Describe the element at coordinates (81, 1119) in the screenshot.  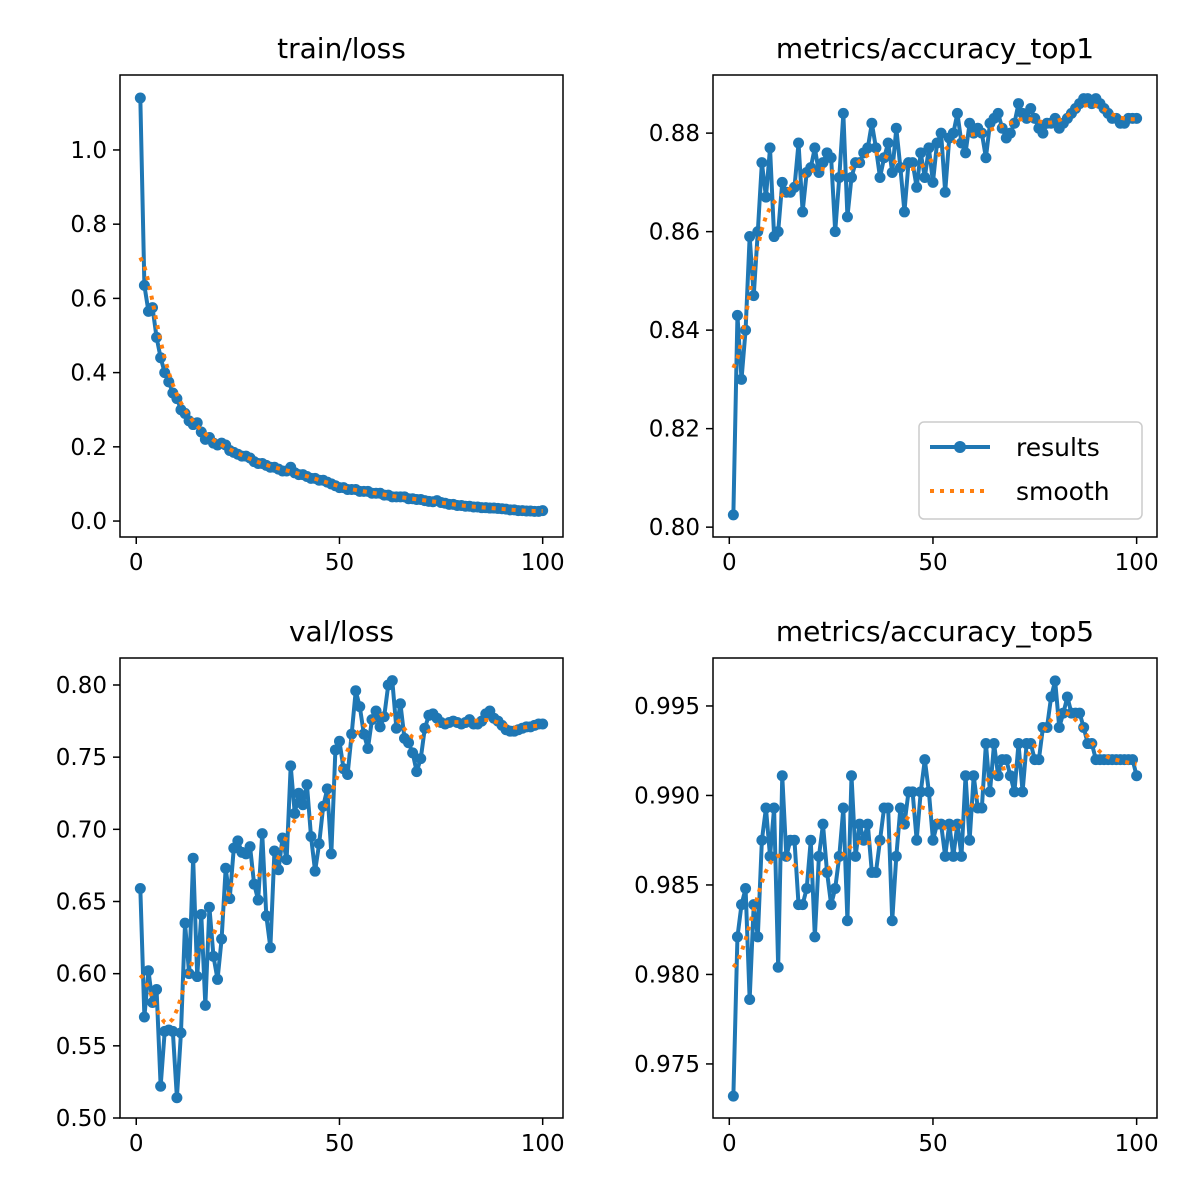
I see `y-tick-label: 0.50` at that location.